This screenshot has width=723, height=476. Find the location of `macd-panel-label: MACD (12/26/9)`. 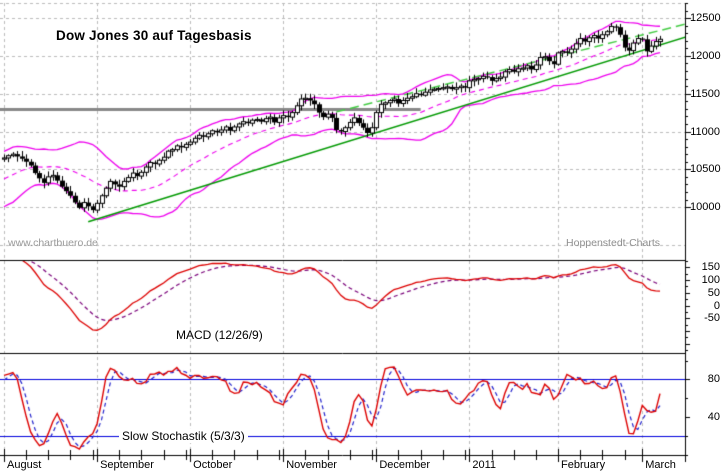

macd-panel-label: MACD (12/26/9) is located at coordinates (219, 335).